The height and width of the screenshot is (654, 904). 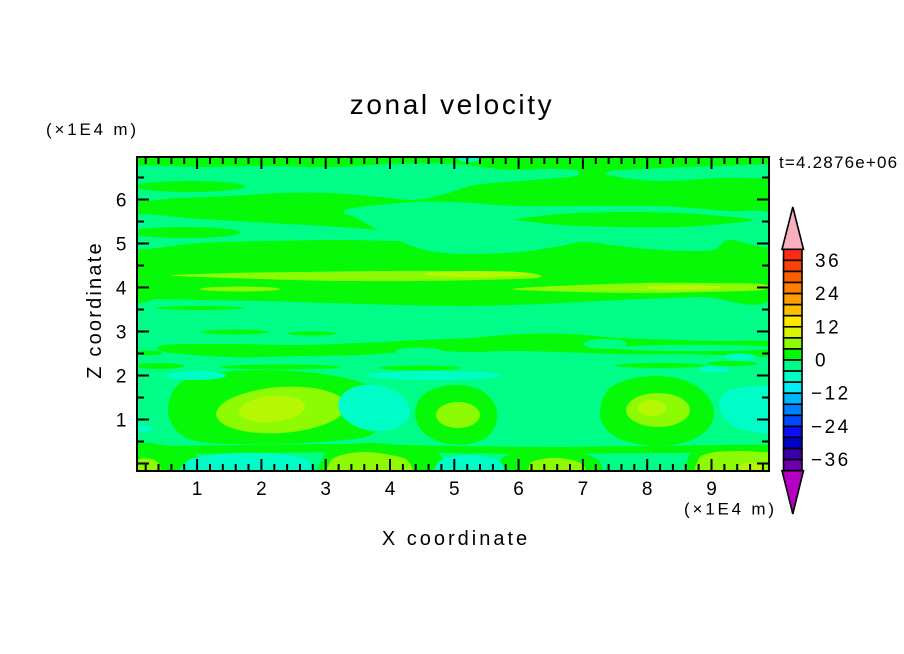 What do you see at coordinates (583, 489) in the screenshot?
I see `svg-text: 7` at bounding box center [583, 489].